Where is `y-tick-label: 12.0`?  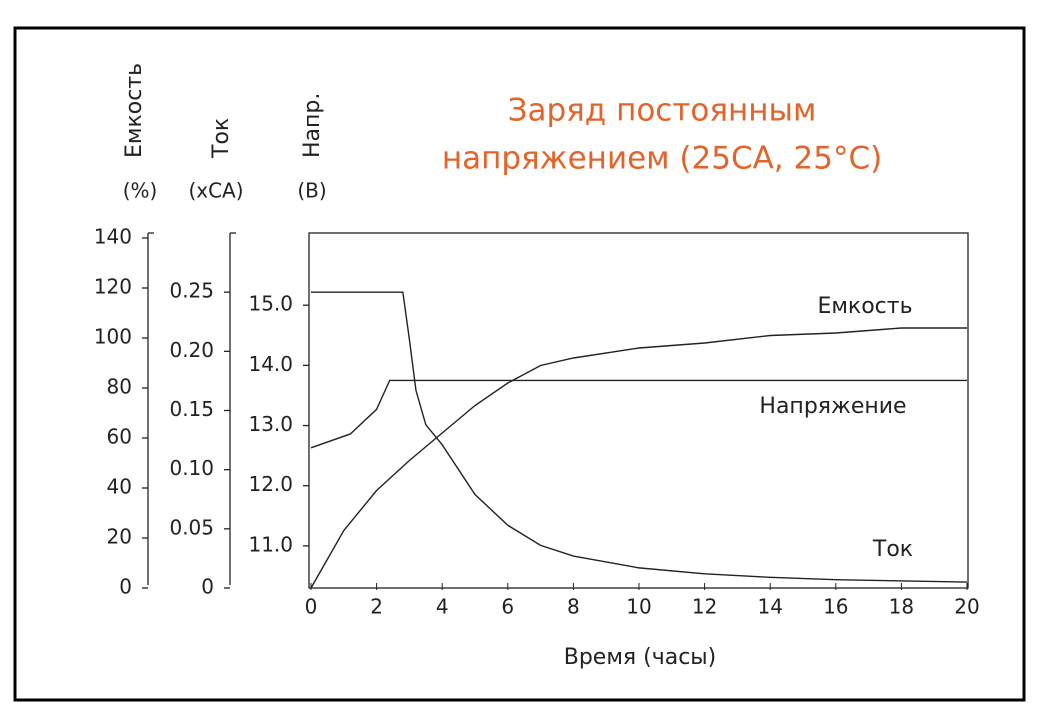
y-tick-label: 12.0 is located at coordinates (270, 484).